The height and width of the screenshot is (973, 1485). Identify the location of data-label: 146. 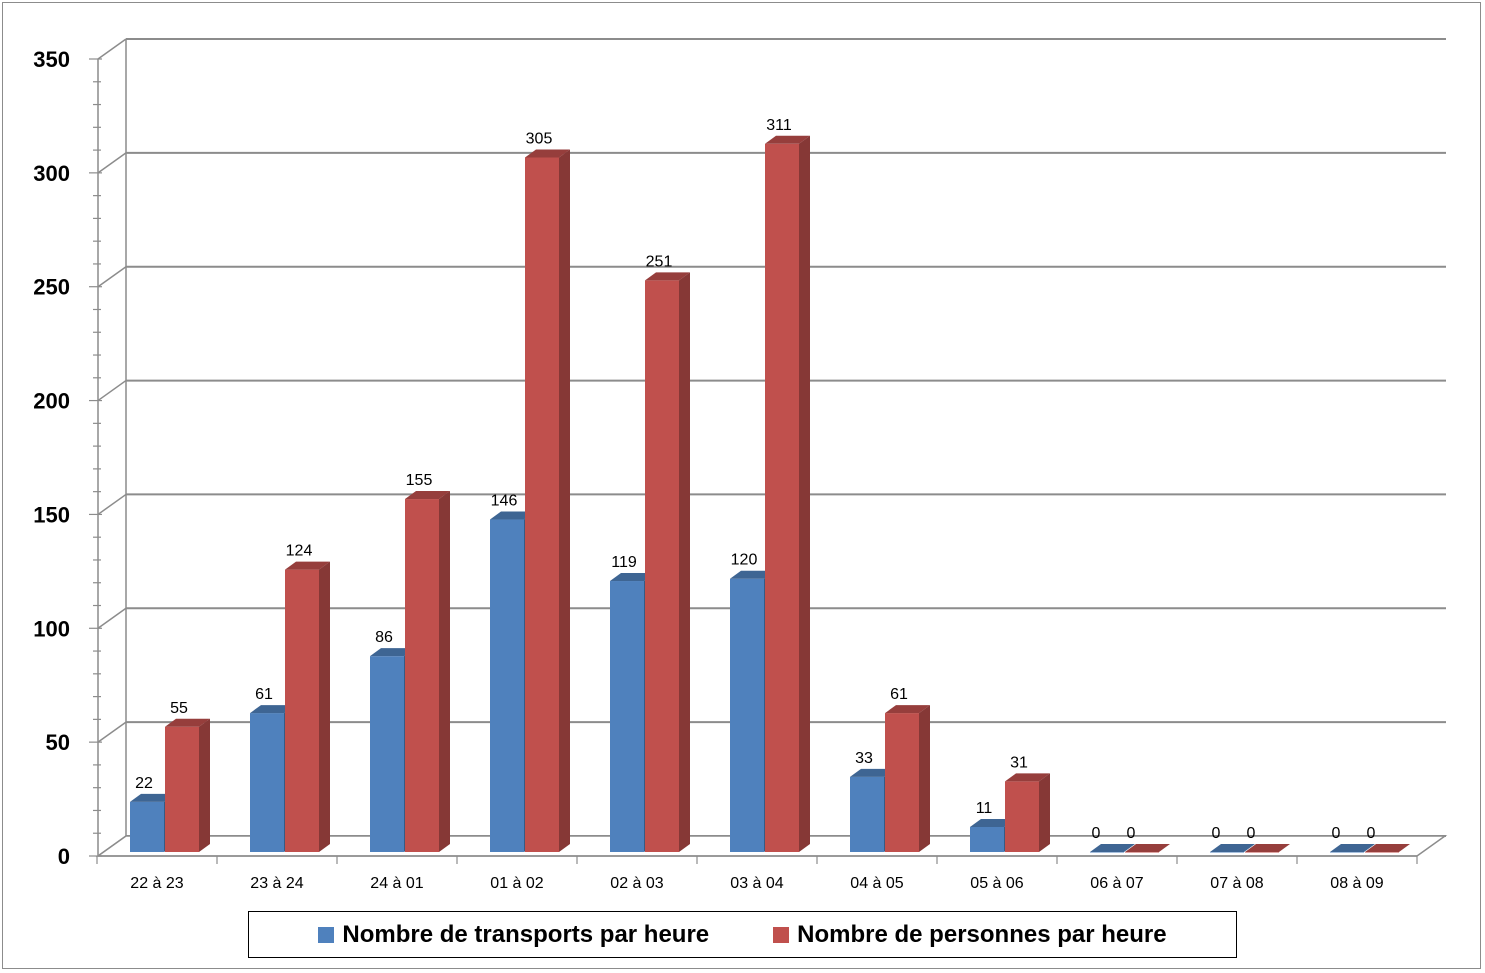
(504, 501).